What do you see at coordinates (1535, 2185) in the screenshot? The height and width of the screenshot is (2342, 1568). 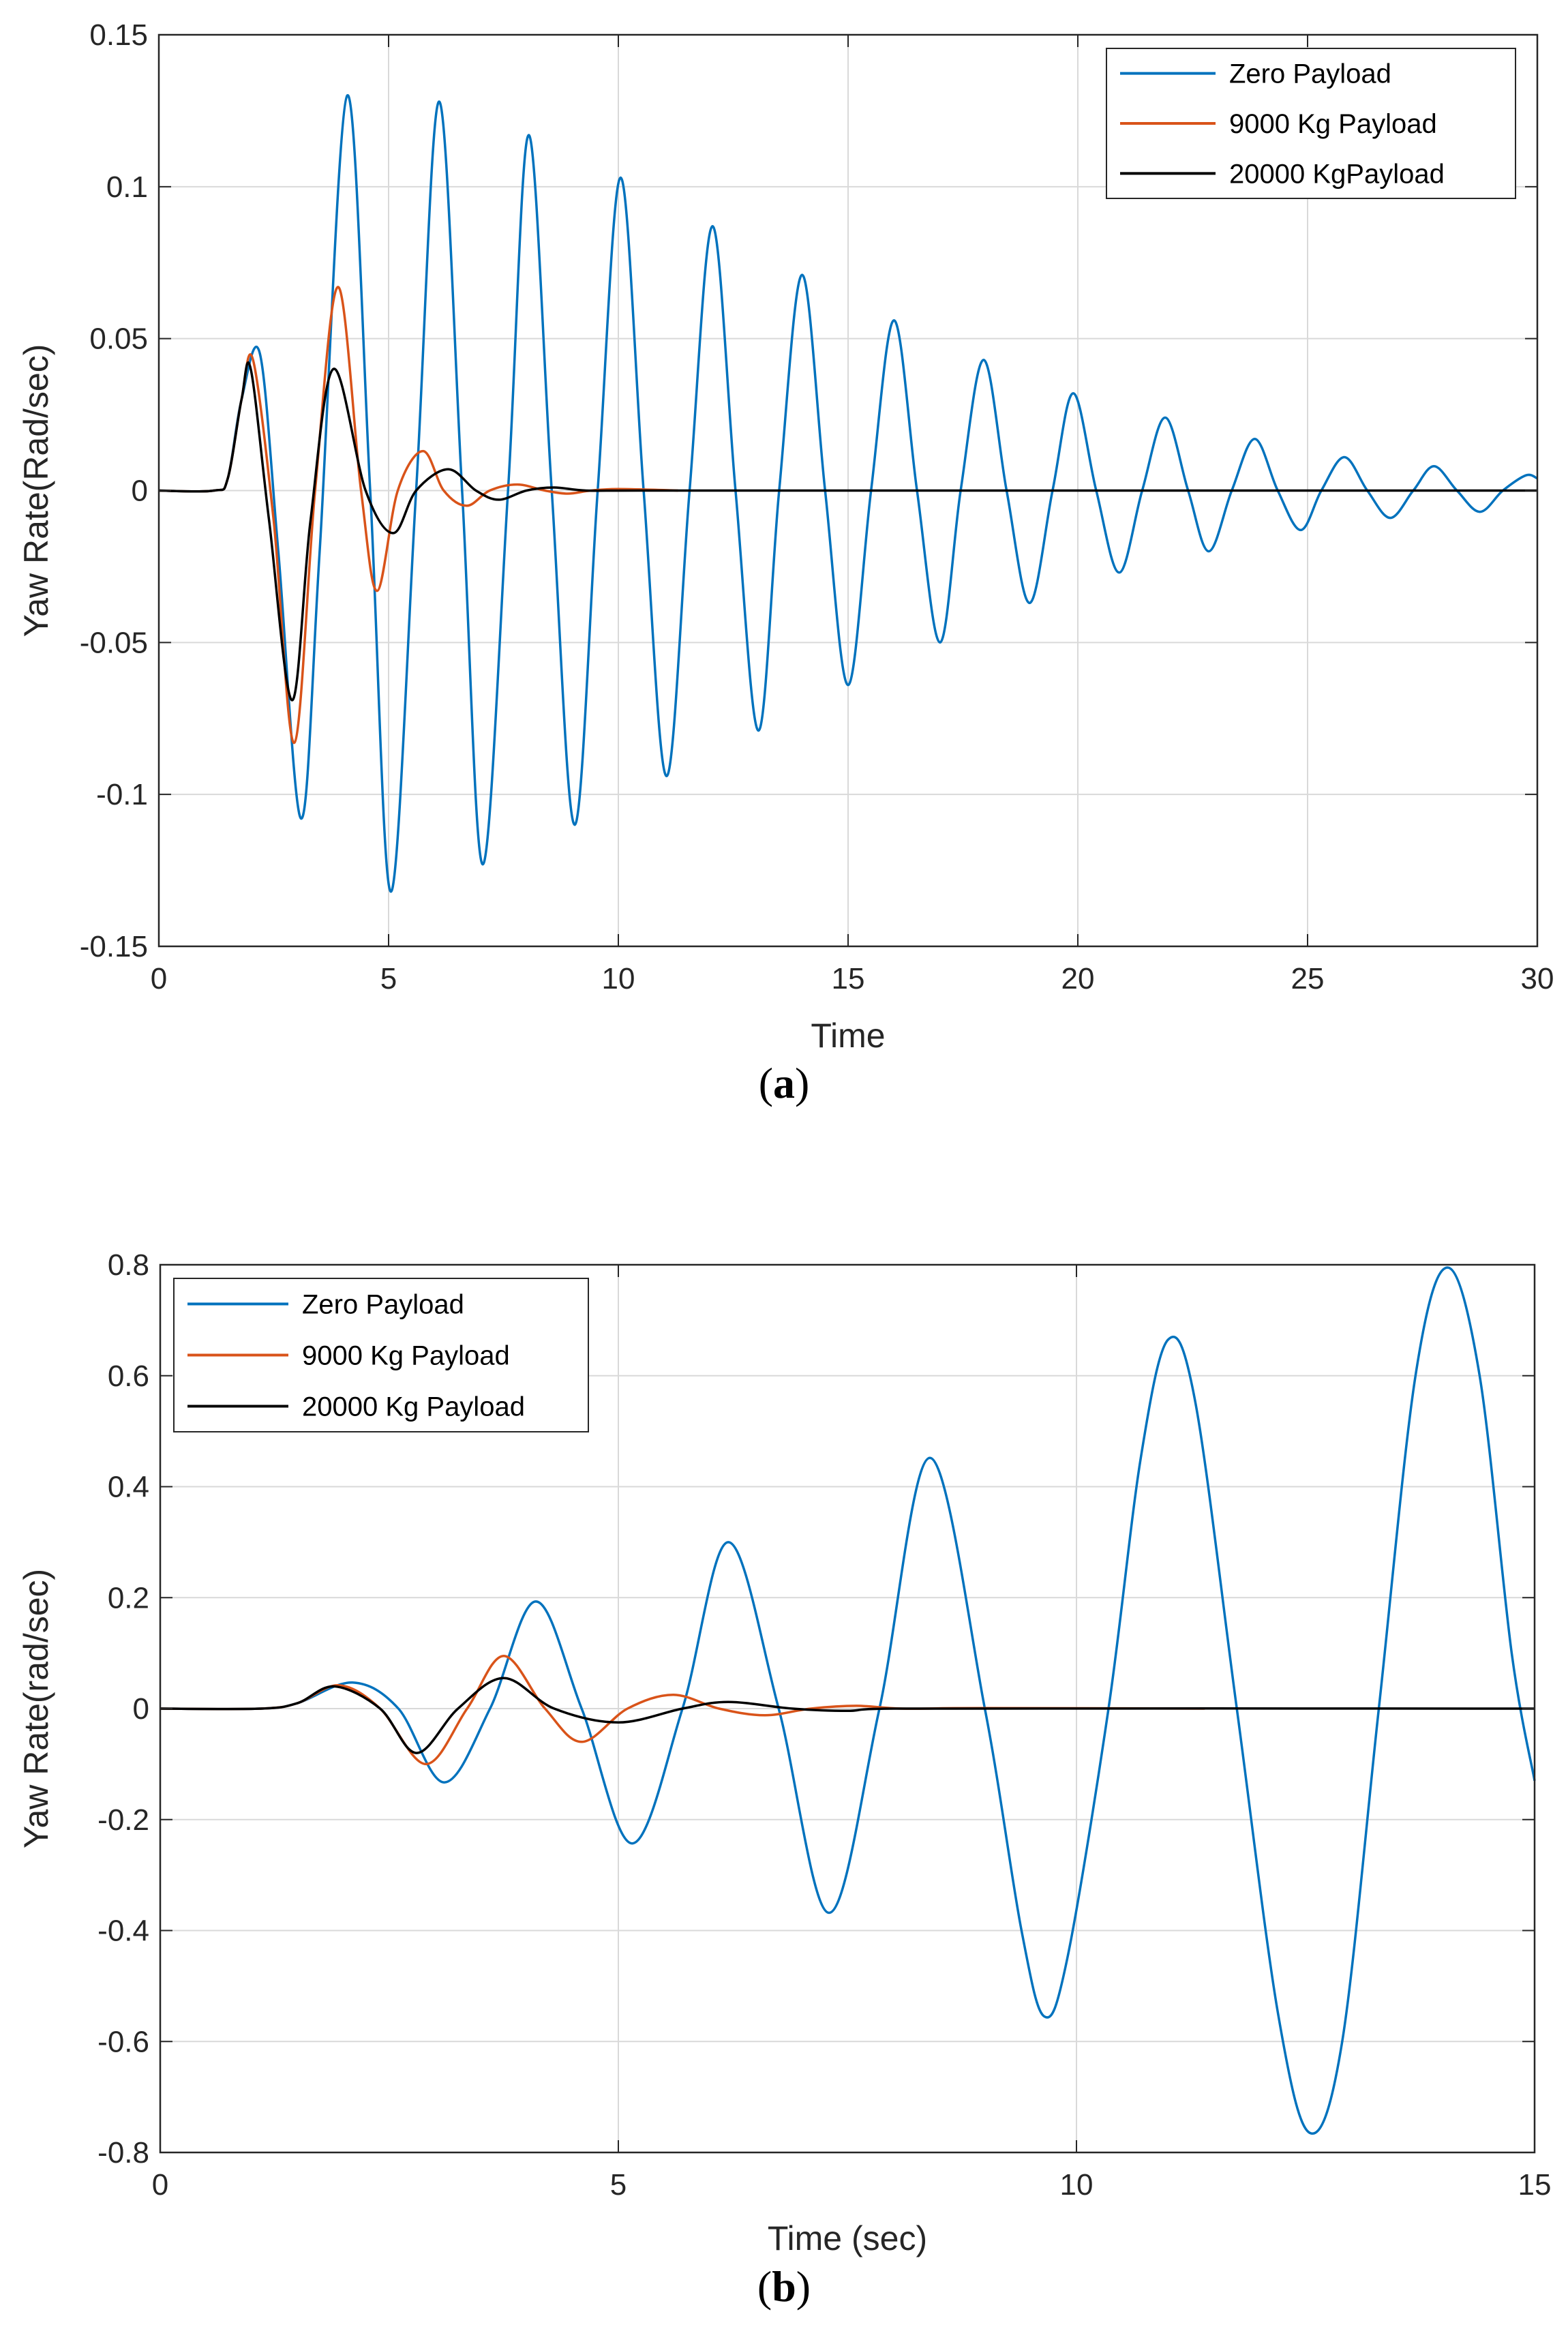 I see `chart-b-x-tick-label: 15` at bounding box center [1535, 2185].